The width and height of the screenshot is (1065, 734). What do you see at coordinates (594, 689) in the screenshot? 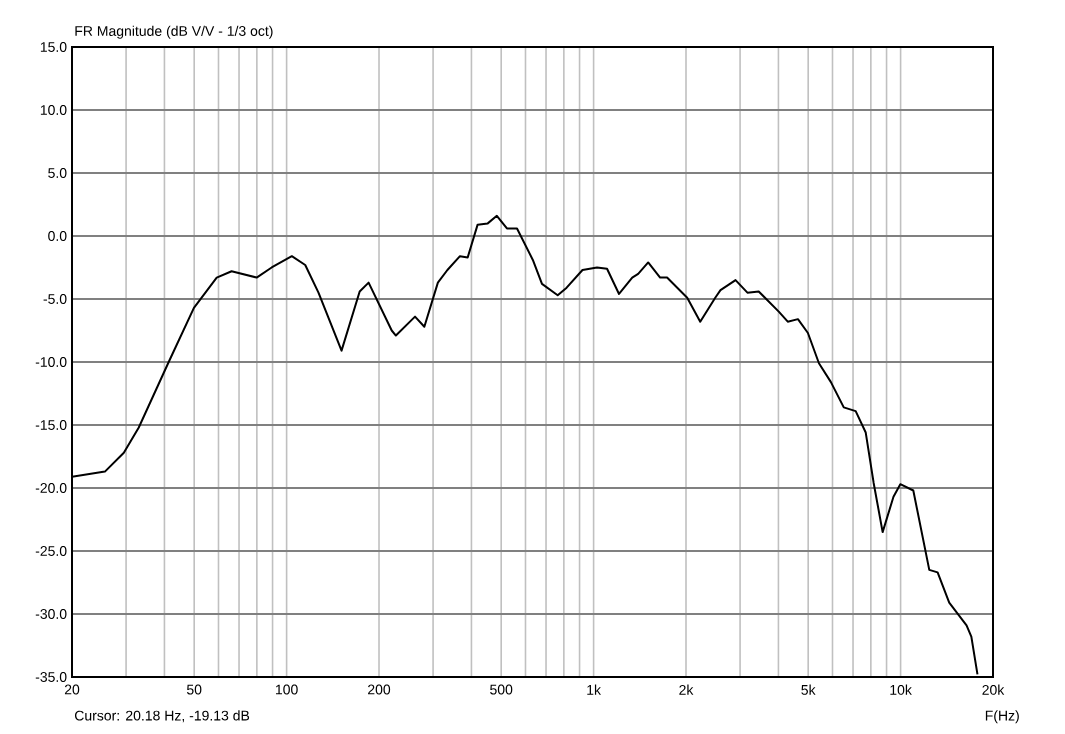
I see `x-tick-label: 1k` at bounding box center [594, 689].